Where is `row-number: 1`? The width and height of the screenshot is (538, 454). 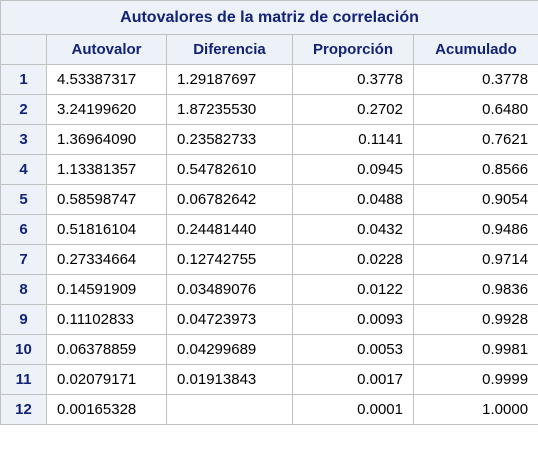
row-number: 1 is located at coordinates (23, 79).